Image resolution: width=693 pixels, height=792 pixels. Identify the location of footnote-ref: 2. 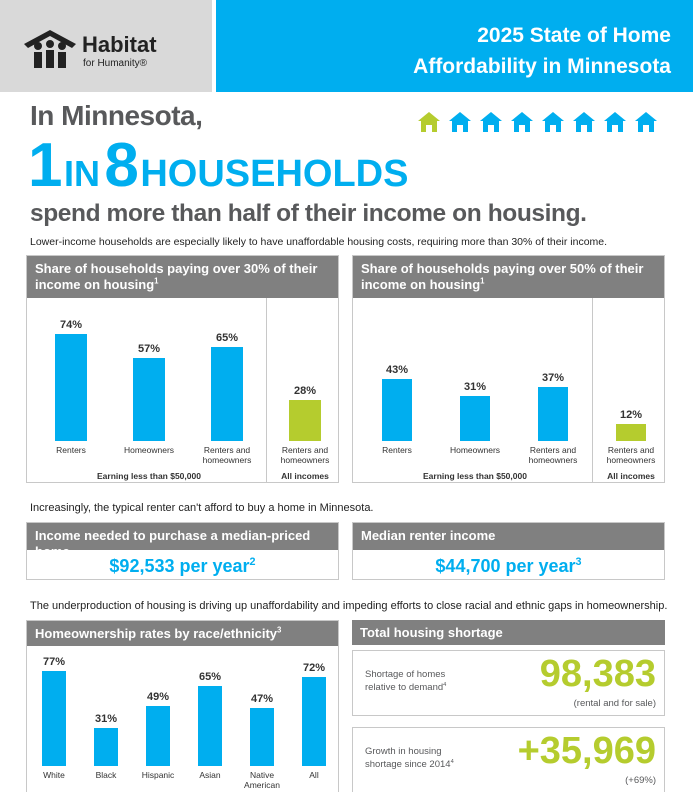
(252, 562).